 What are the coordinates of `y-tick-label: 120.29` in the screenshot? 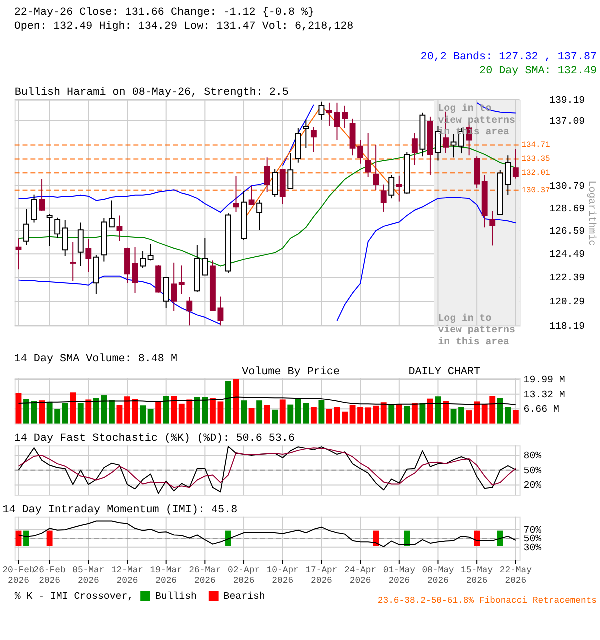 It's located at (568, 302).